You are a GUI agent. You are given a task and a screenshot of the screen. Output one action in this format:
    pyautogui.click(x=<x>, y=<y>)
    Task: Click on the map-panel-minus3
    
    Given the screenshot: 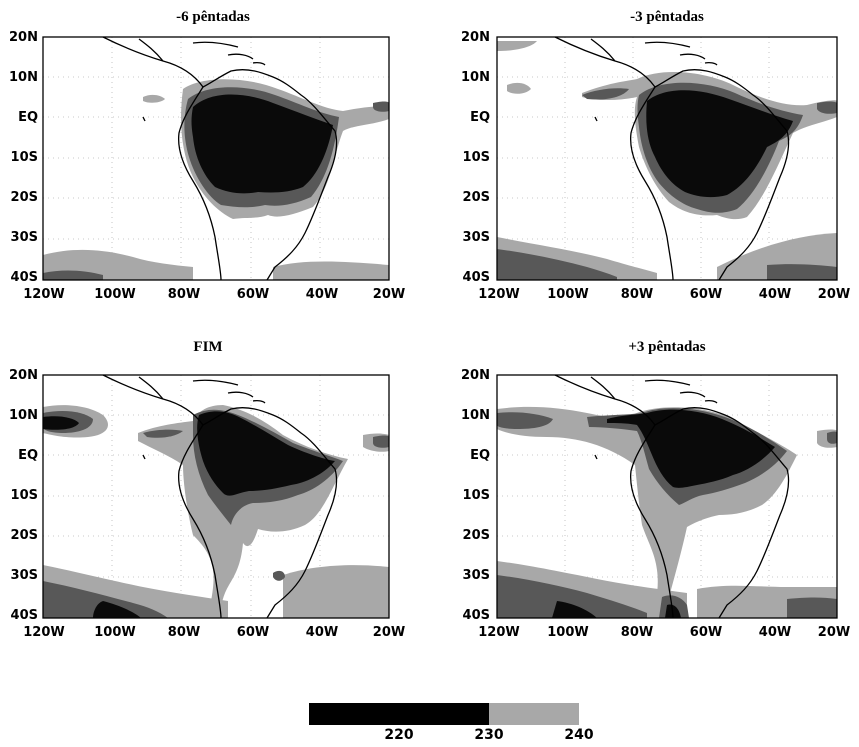 What is the action you would take?
    pyautogui.click(x=667, y=158)
    